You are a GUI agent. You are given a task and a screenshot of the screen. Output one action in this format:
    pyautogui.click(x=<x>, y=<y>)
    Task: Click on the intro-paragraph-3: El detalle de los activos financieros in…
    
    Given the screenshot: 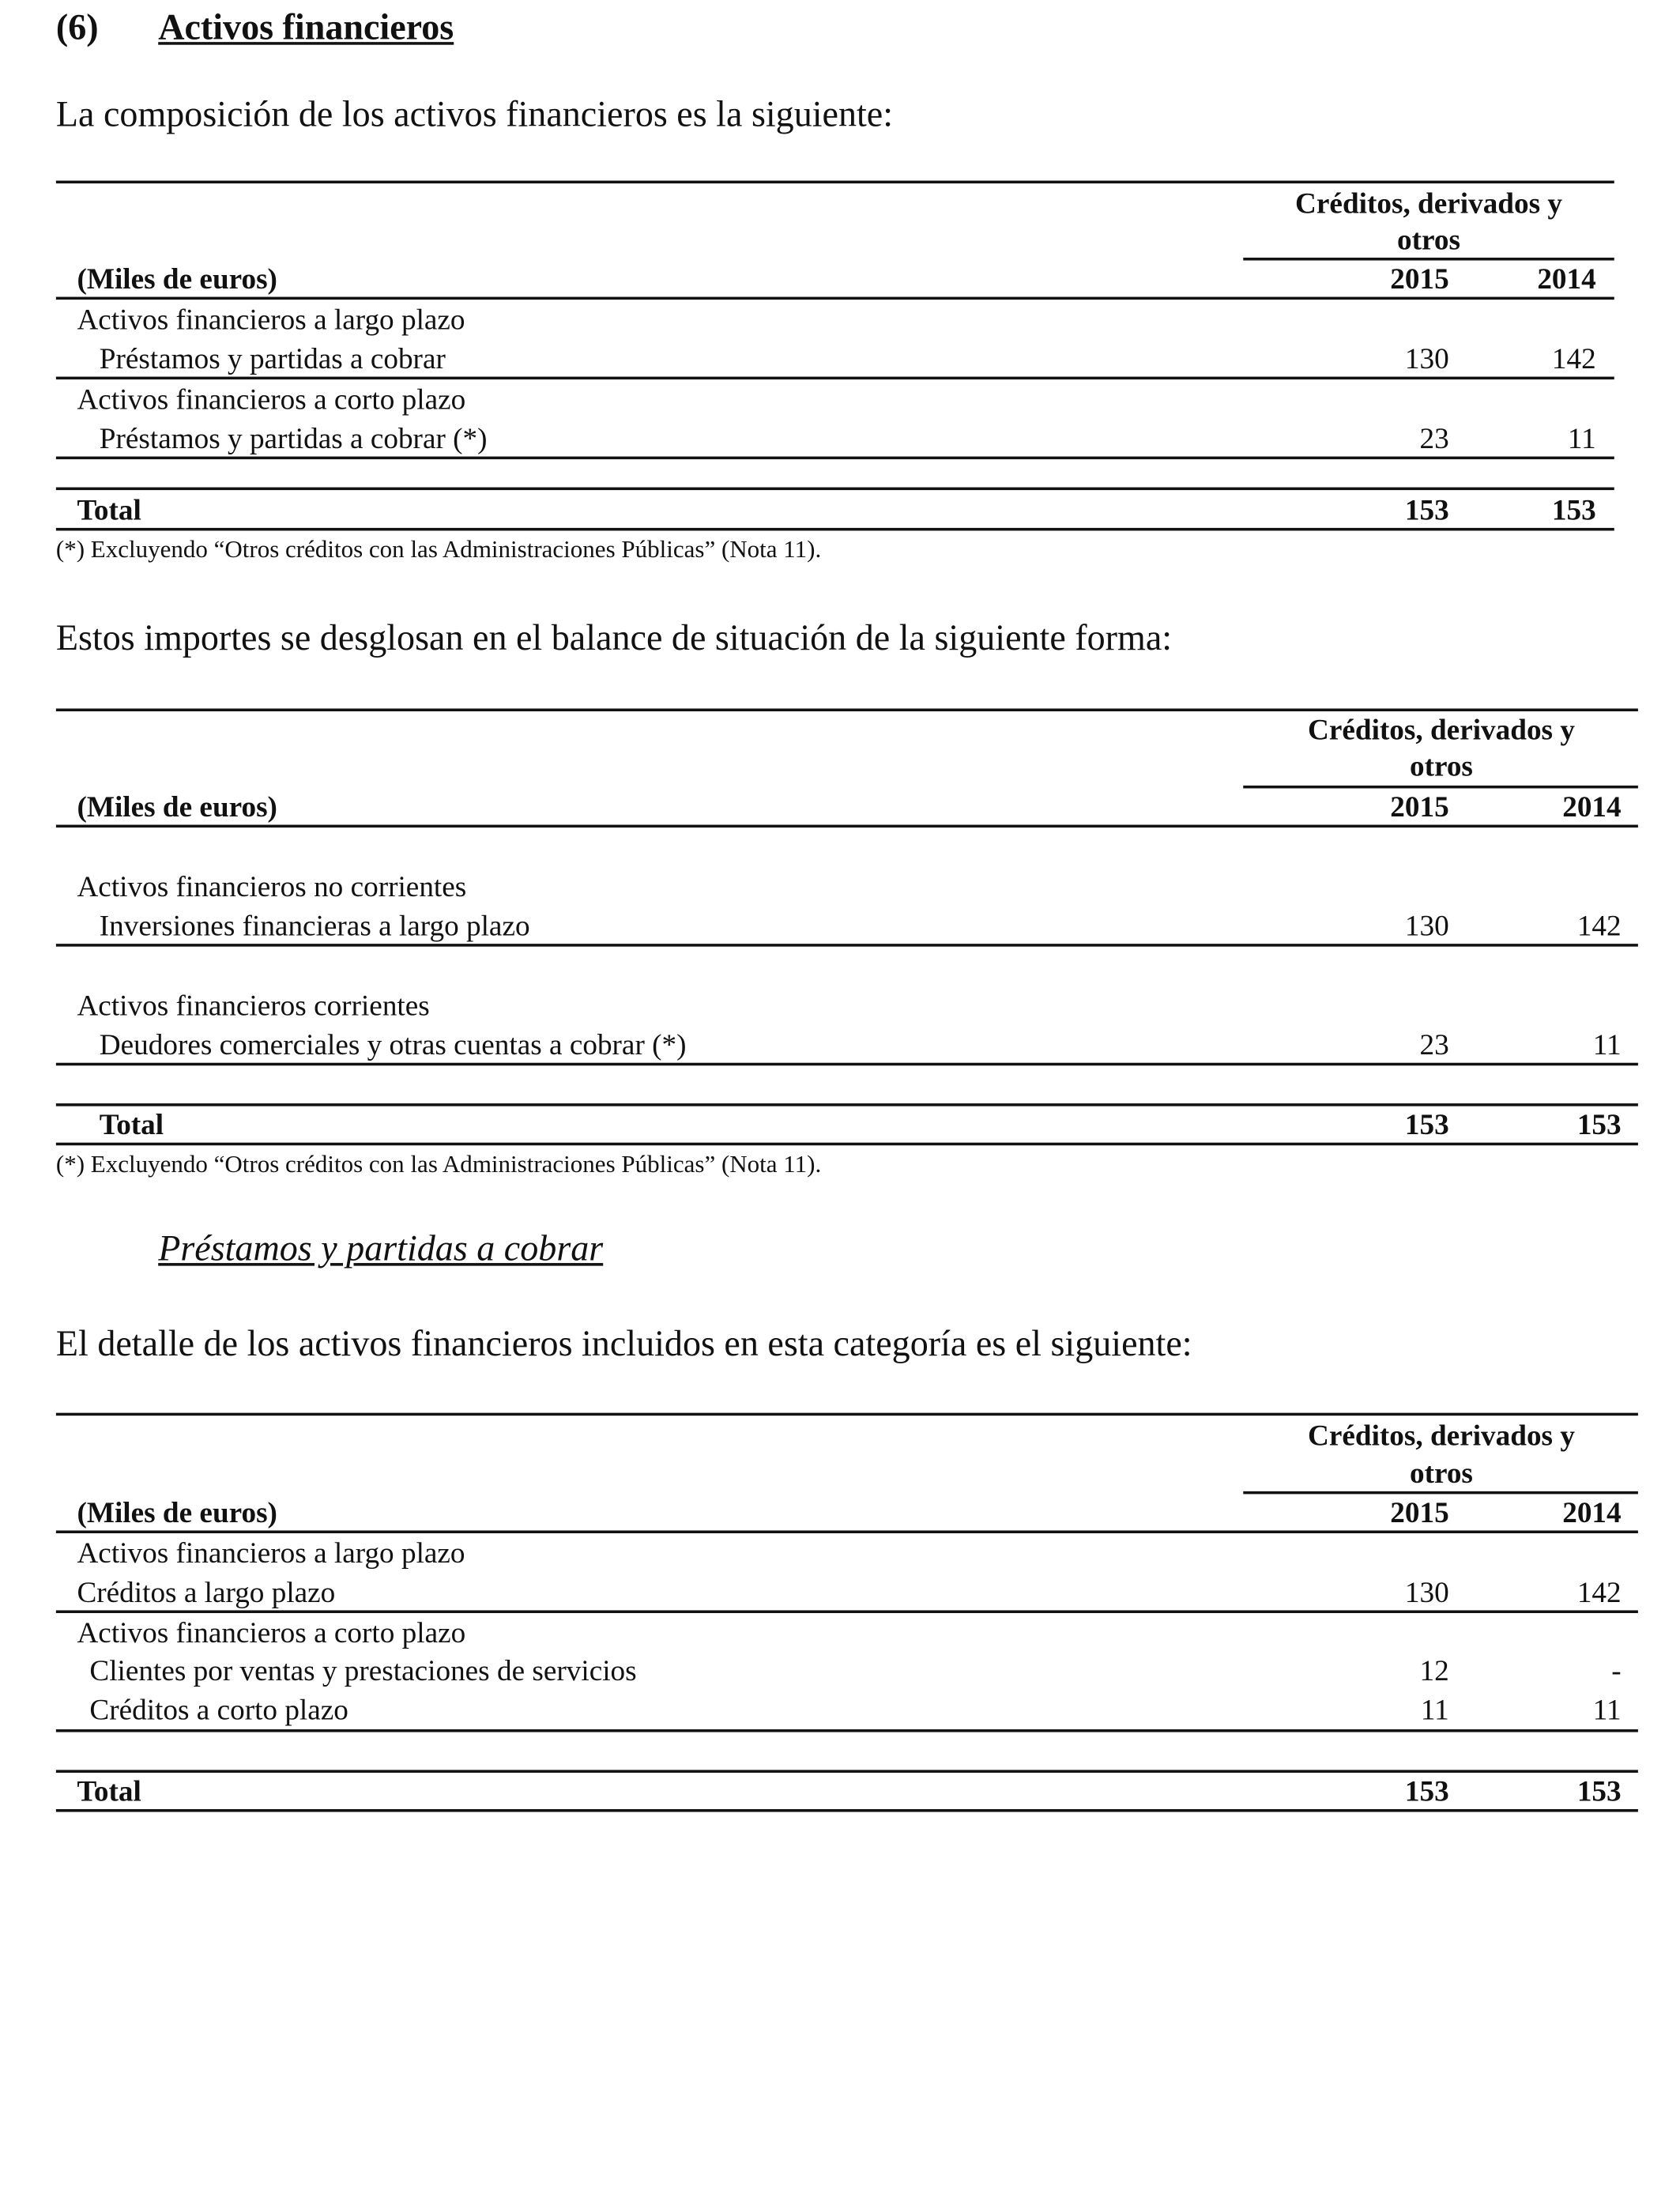 What is the action you would take?
    pyautogui.click(x=623, y=1343)
    